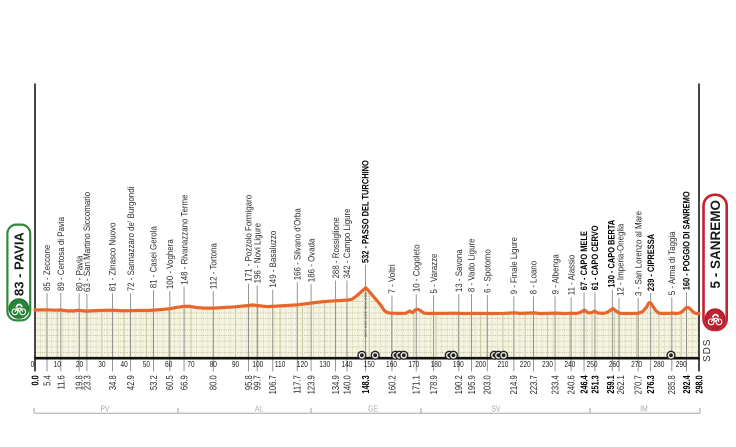 This screenshot has width=736, height=447. Describe the element at coordinates (636, 364) in the screenshot. I see `svg-text: 270` at that location.